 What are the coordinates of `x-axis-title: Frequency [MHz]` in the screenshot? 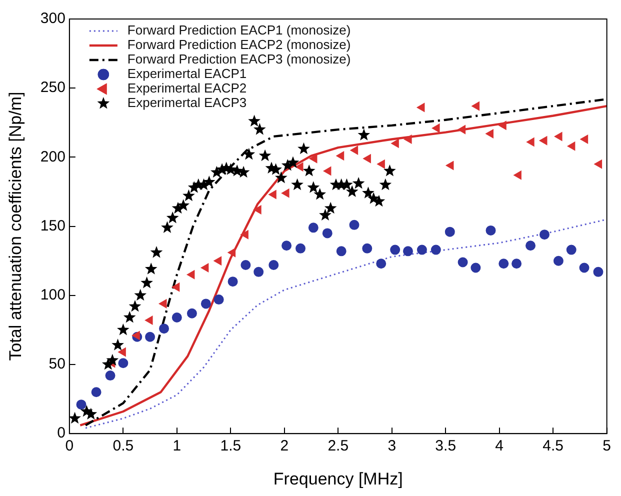 It's located at (338, 478).